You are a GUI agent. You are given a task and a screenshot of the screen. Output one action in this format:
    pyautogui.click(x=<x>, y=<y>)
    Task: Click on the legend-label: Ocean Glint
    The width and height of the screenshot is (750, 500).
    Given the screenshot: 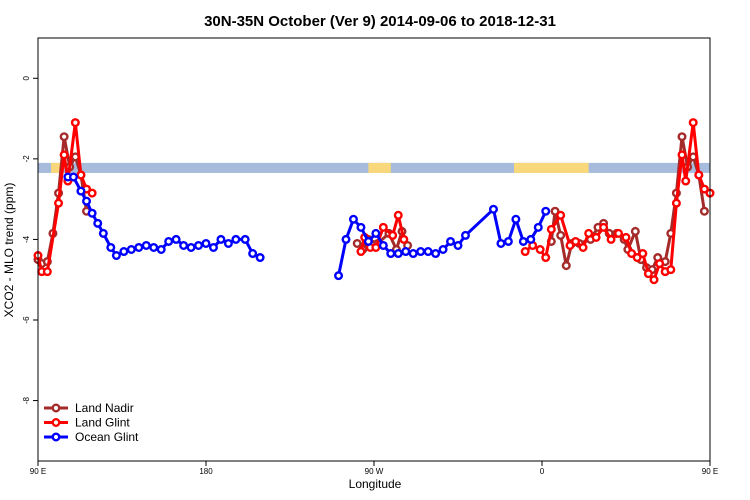 What is the action you would take?
    pyautogui.click(x=107, y=437)
    